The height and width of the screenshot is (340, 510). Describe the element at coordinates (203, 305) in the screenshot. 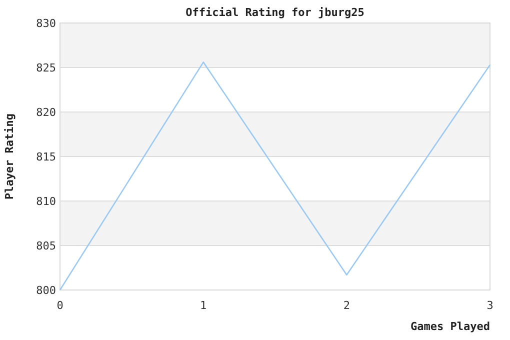

I see `x-tick-label: 1` at that location.